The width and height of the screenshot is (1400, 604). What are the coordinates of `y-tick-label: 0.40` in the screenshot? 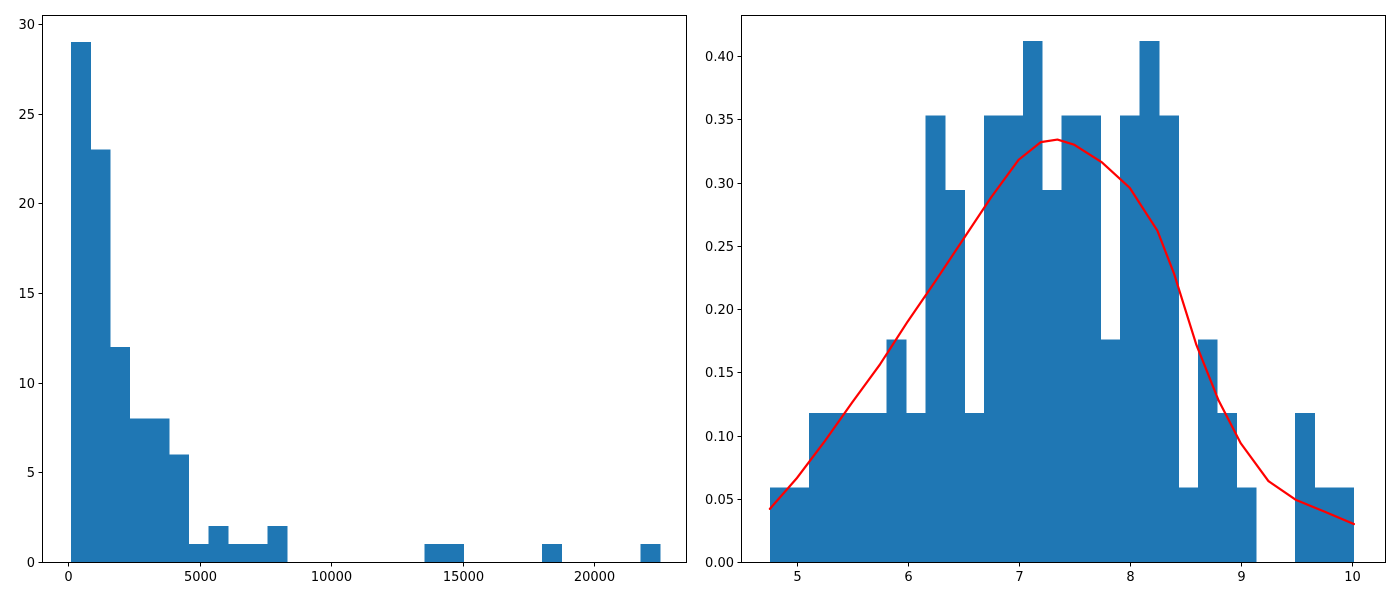 It's located at (719, 57).